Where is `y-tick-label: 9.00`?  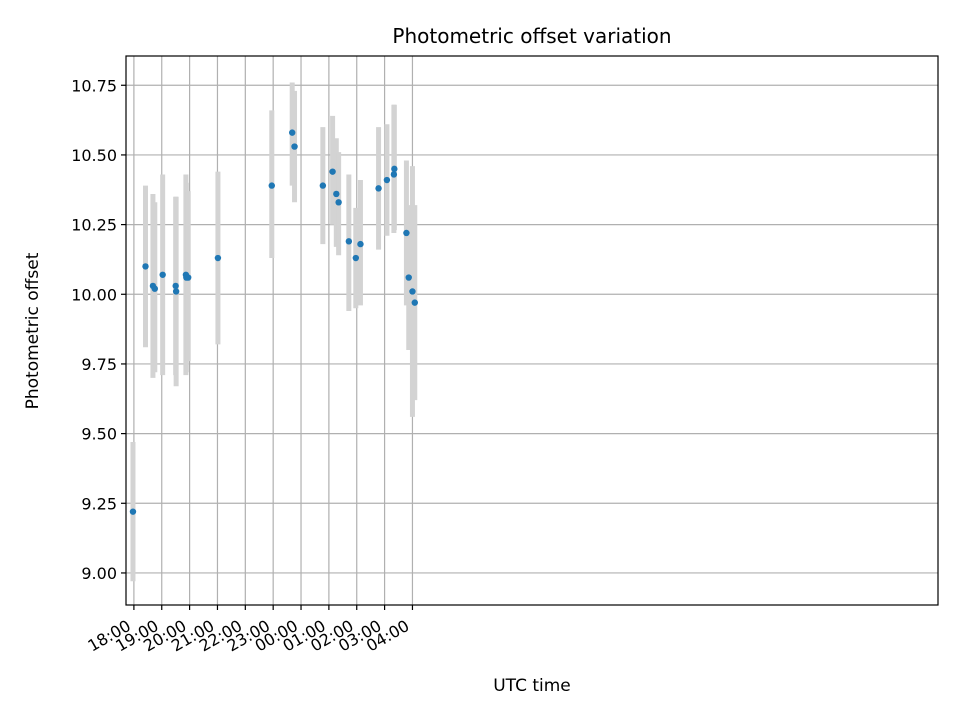
y-tick-label: 9.00 is located at coordinates (99, 573).